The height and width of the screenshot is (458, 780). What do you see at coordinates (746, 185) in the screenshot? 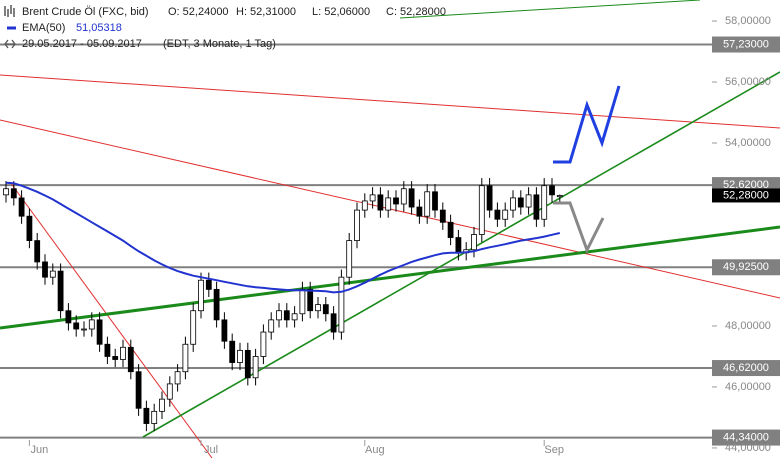
I see `level-label: 52,62000` at bounding box center [746, 185].